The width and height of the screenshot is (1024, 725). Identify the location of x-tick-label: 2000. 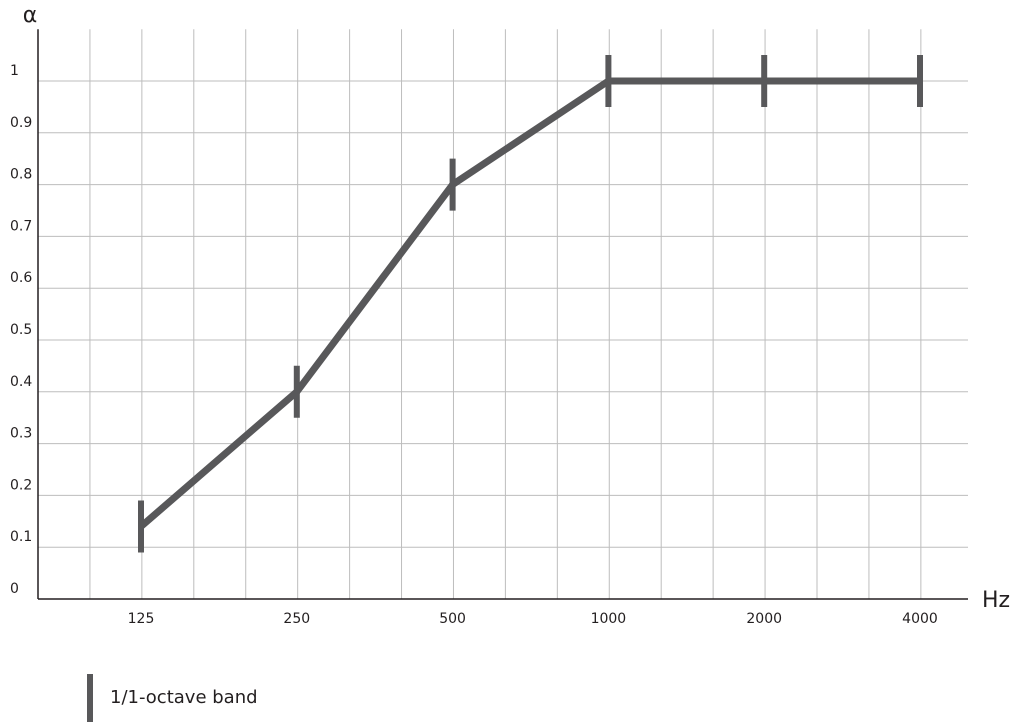
(764, 619).